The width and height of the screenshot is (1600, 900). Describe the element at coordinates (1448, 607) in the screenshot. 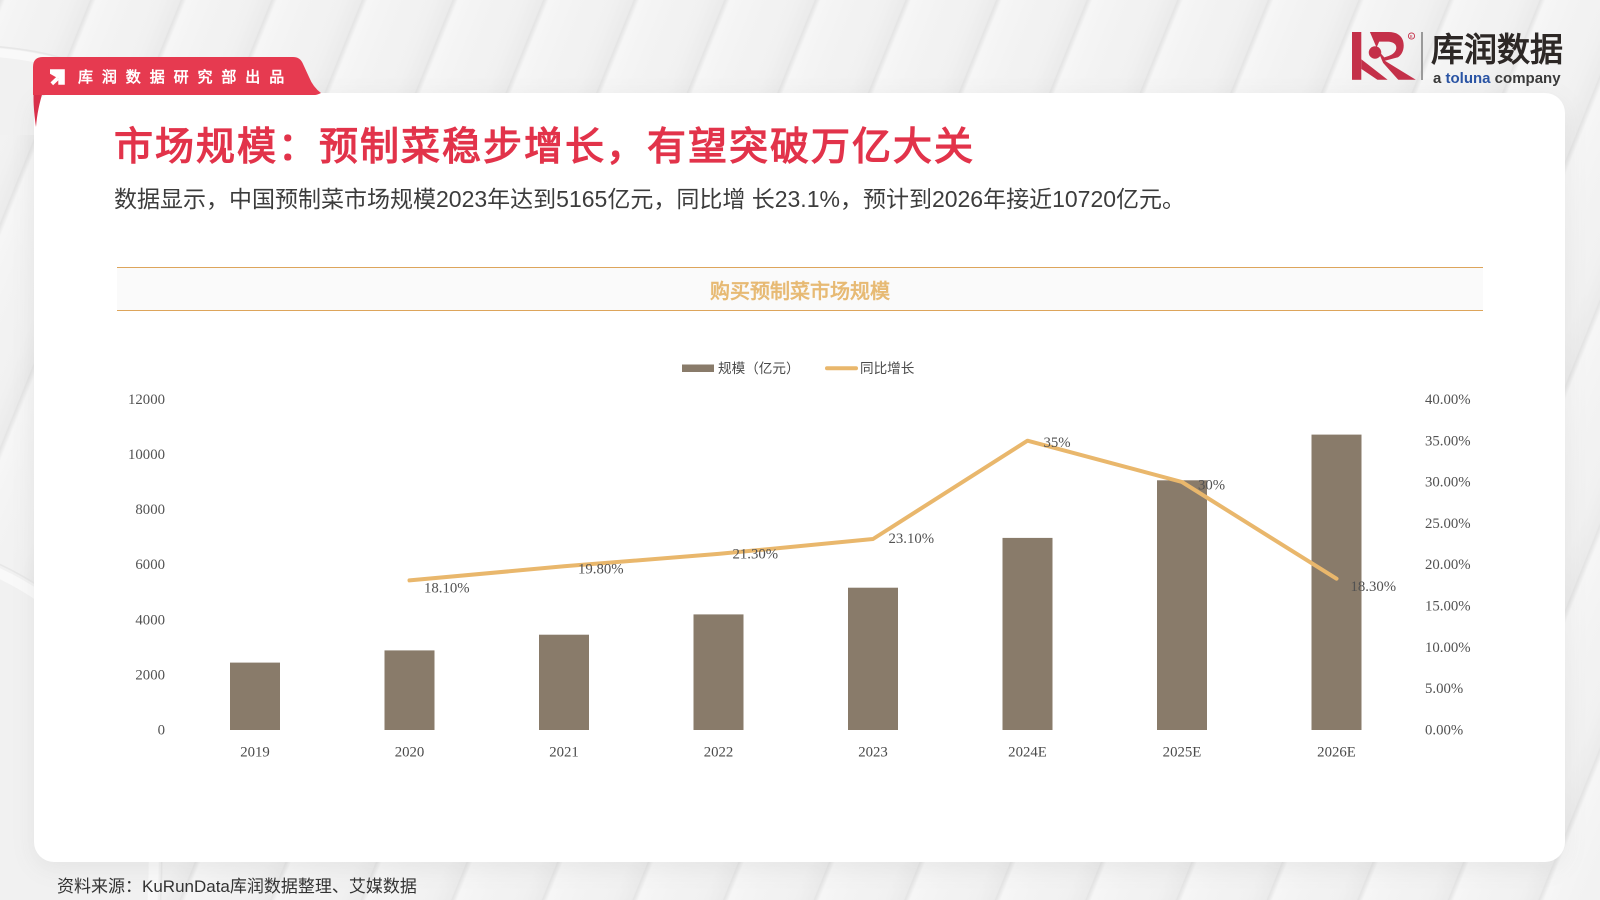

I see `svg-text: 15.00%` at that location.